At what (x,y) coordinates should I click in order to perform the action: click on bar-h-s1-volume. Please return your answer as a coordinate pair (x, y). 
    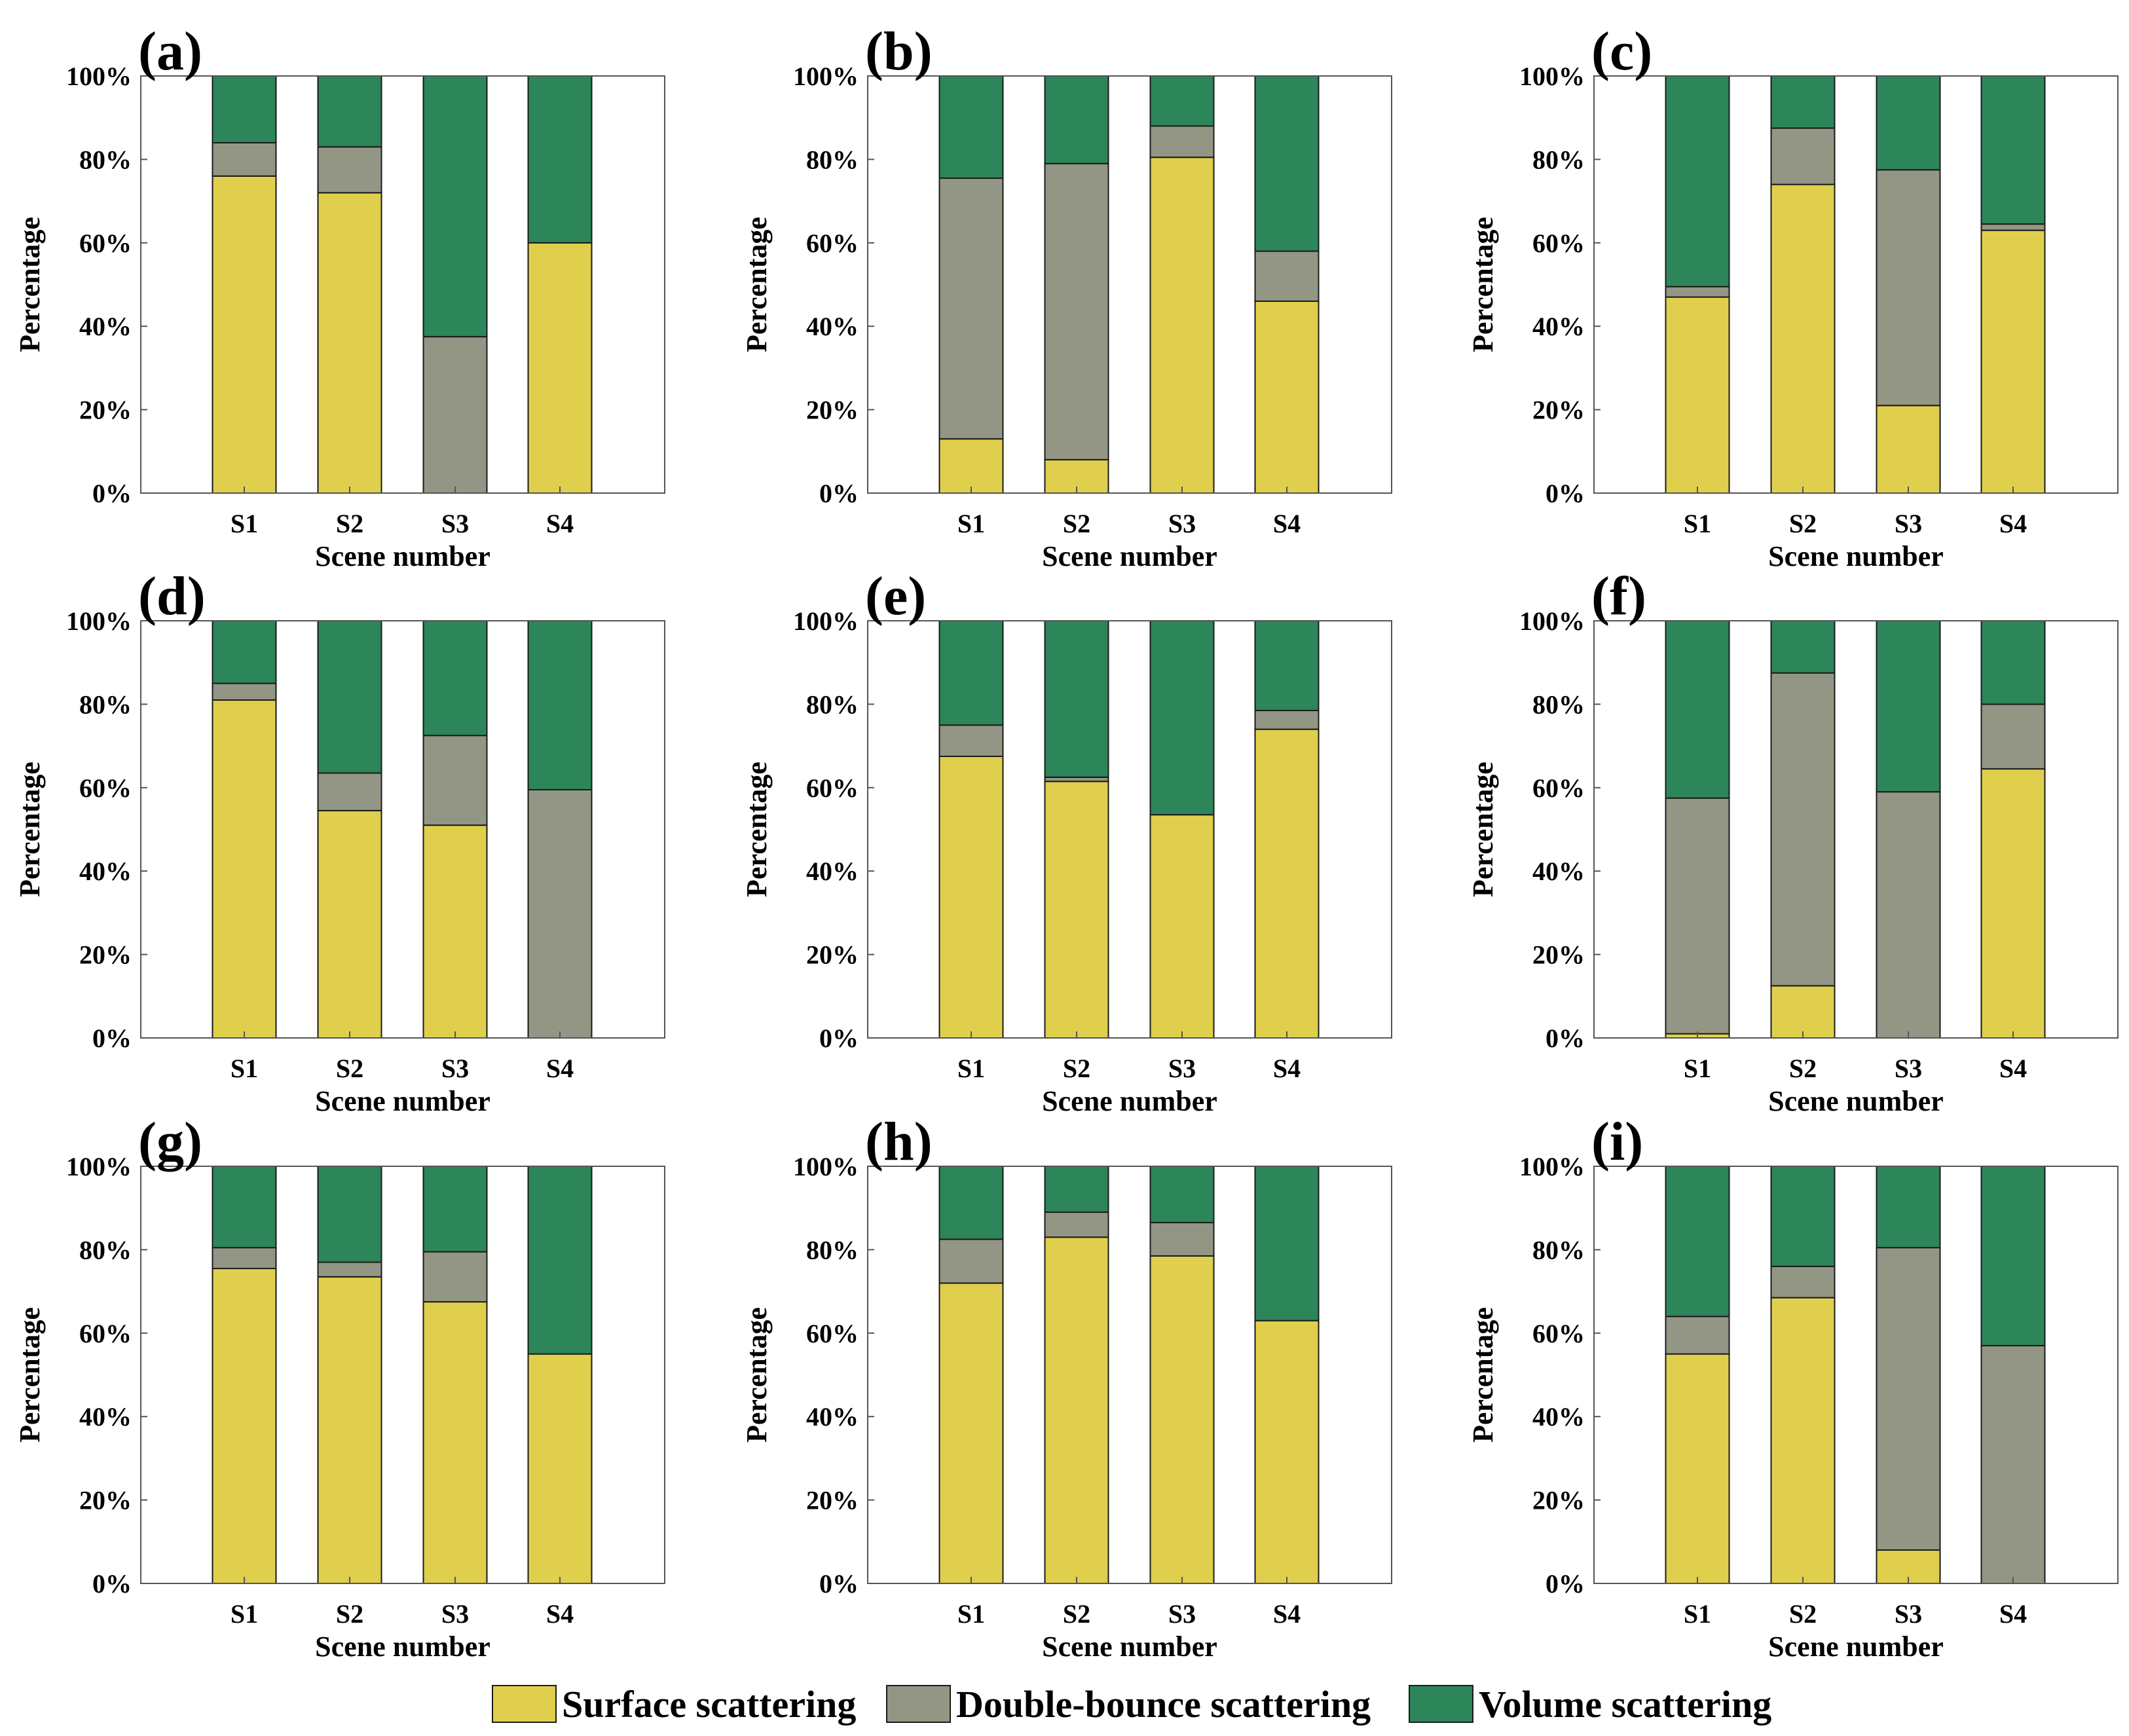
    Looking at the image, I should click on (971, 1203).